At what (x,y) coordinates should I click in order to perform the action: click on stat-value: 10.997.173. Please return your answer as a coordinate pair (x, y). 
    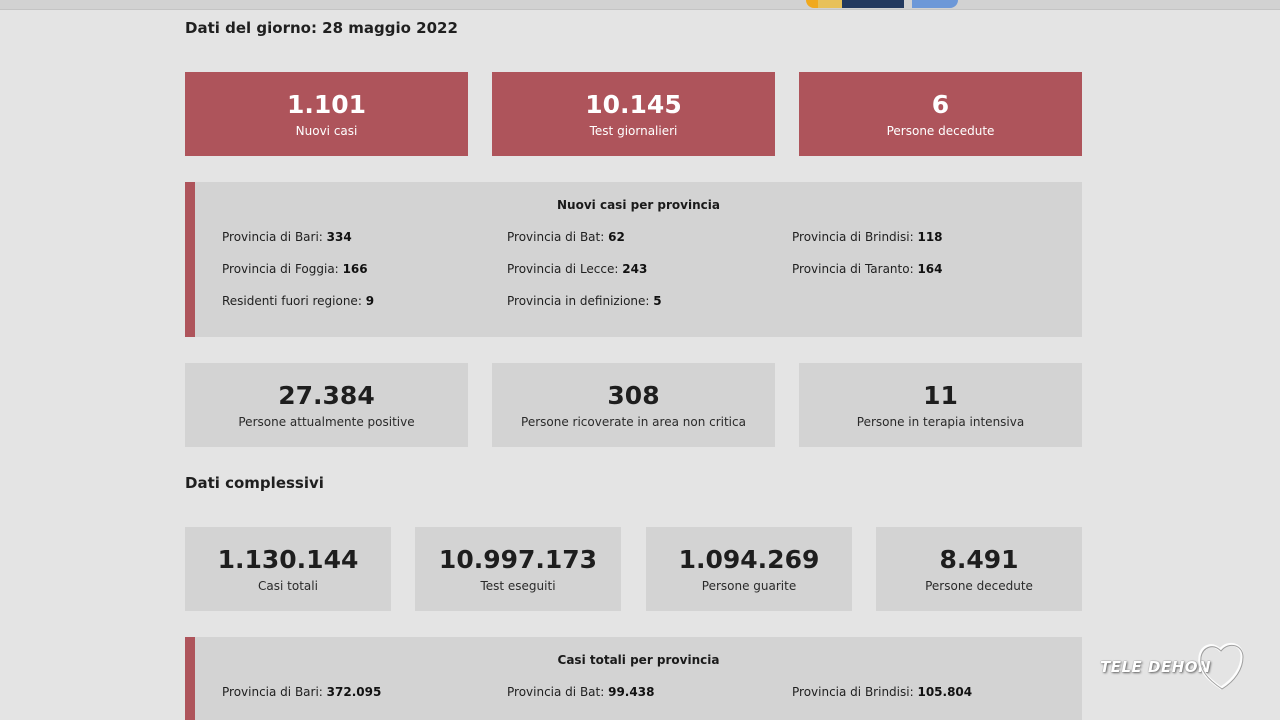
    Looking at the image, I should click on (518, 559).